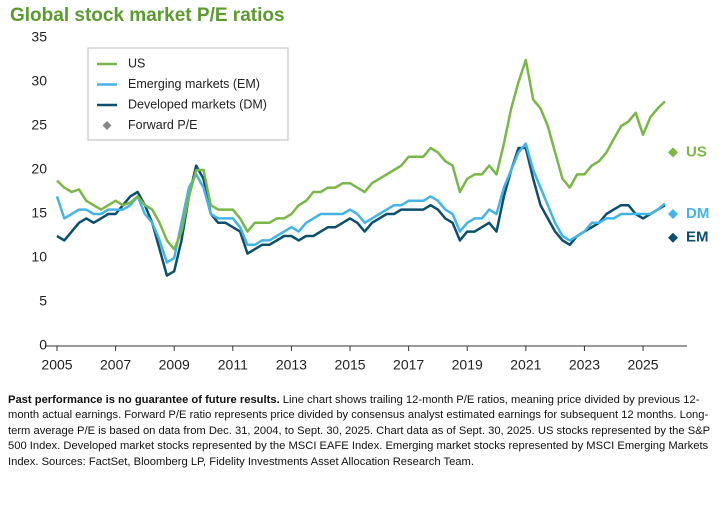 This screenshot has height=522, width=724. Describe the element at coordinates (233, 365) in the screenshot. I see `x-tick-label: 2011` at that location.